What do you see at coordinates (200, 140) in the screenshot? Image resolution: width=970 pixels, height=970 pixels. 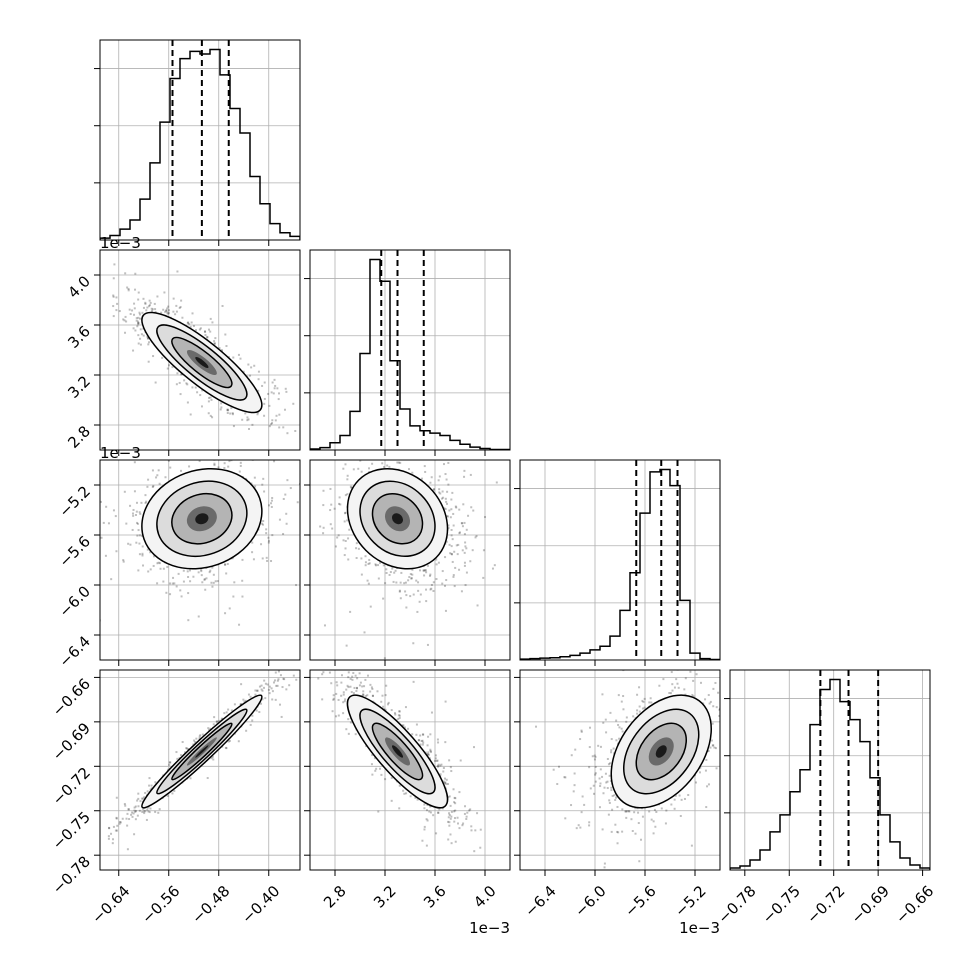 I see `panel-frame` at bounding box center [200, 140].